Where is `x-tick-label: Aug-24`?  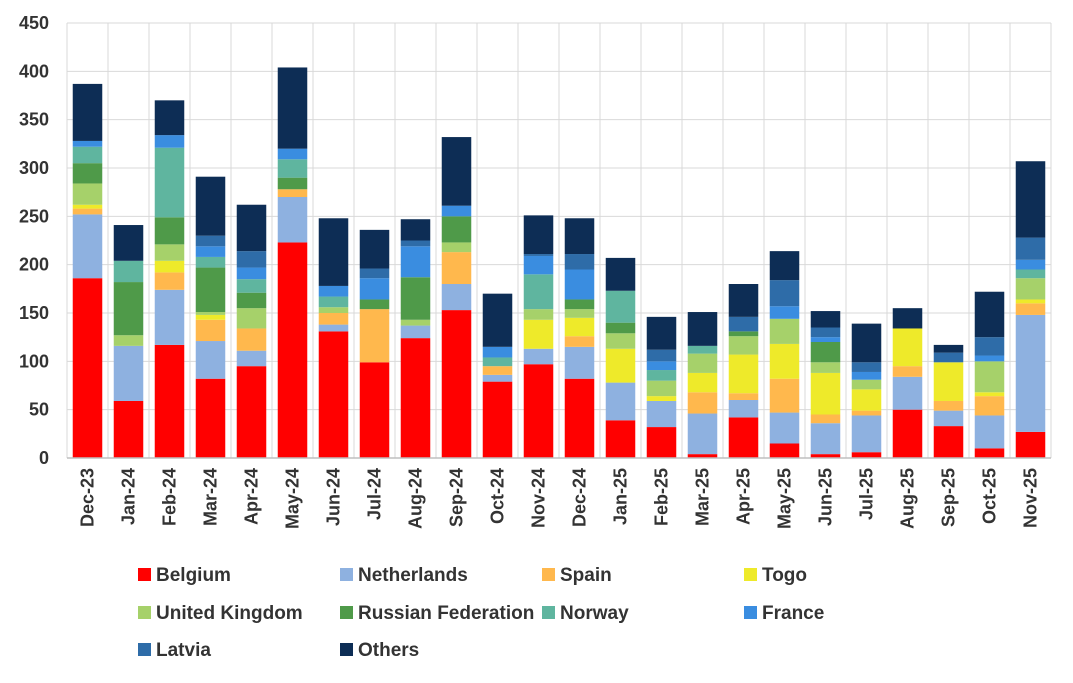 x-tick-label: Aug-24 is located at coordinates (416, 498).